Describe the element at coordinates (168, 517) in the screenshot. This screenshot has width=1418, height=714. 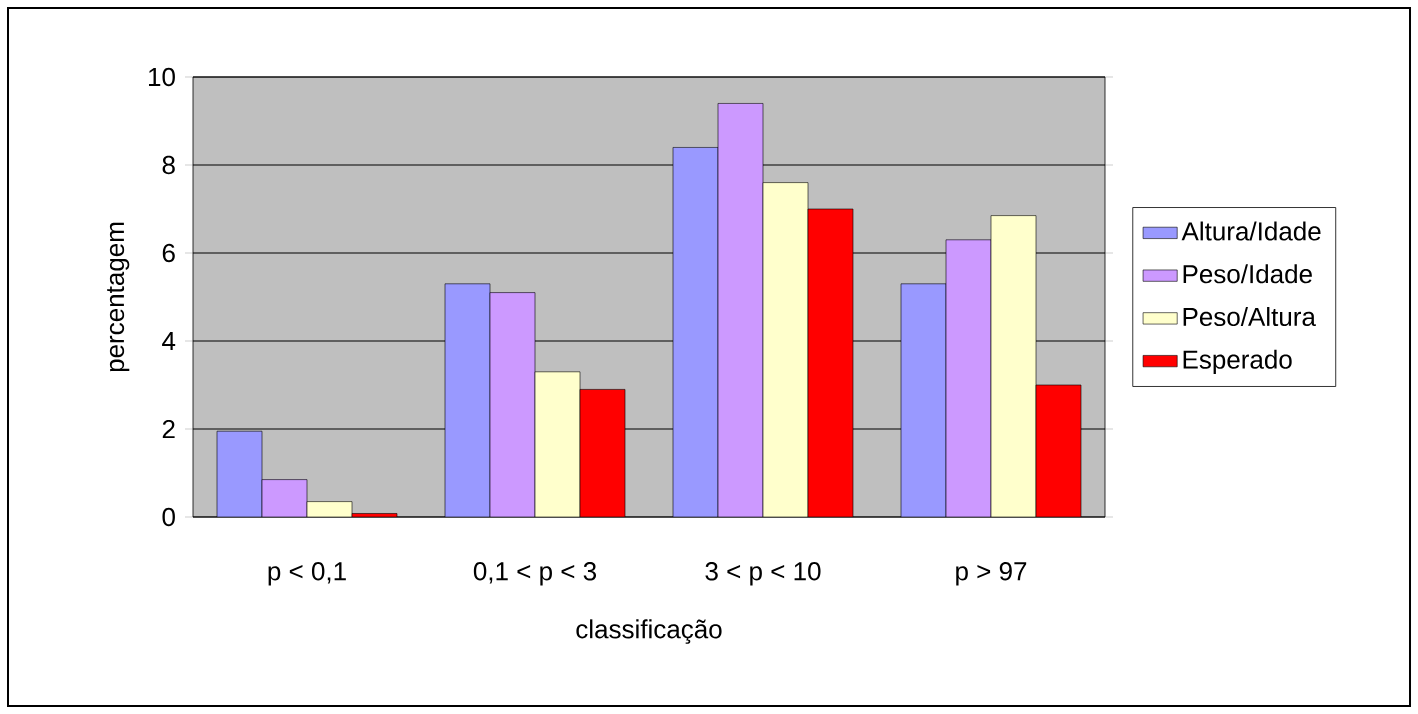
I see `y-tick-label: 0` at that location.